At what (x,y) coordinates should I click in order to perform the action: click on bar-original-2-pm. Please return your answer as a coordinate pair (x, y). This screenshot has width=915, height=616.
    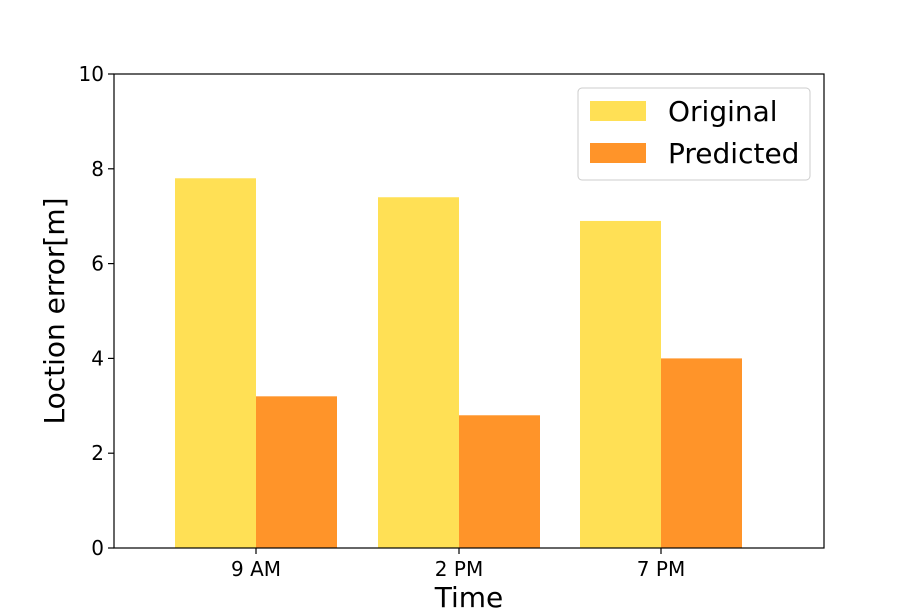
    Looking at the image, I should click on (418, 373).